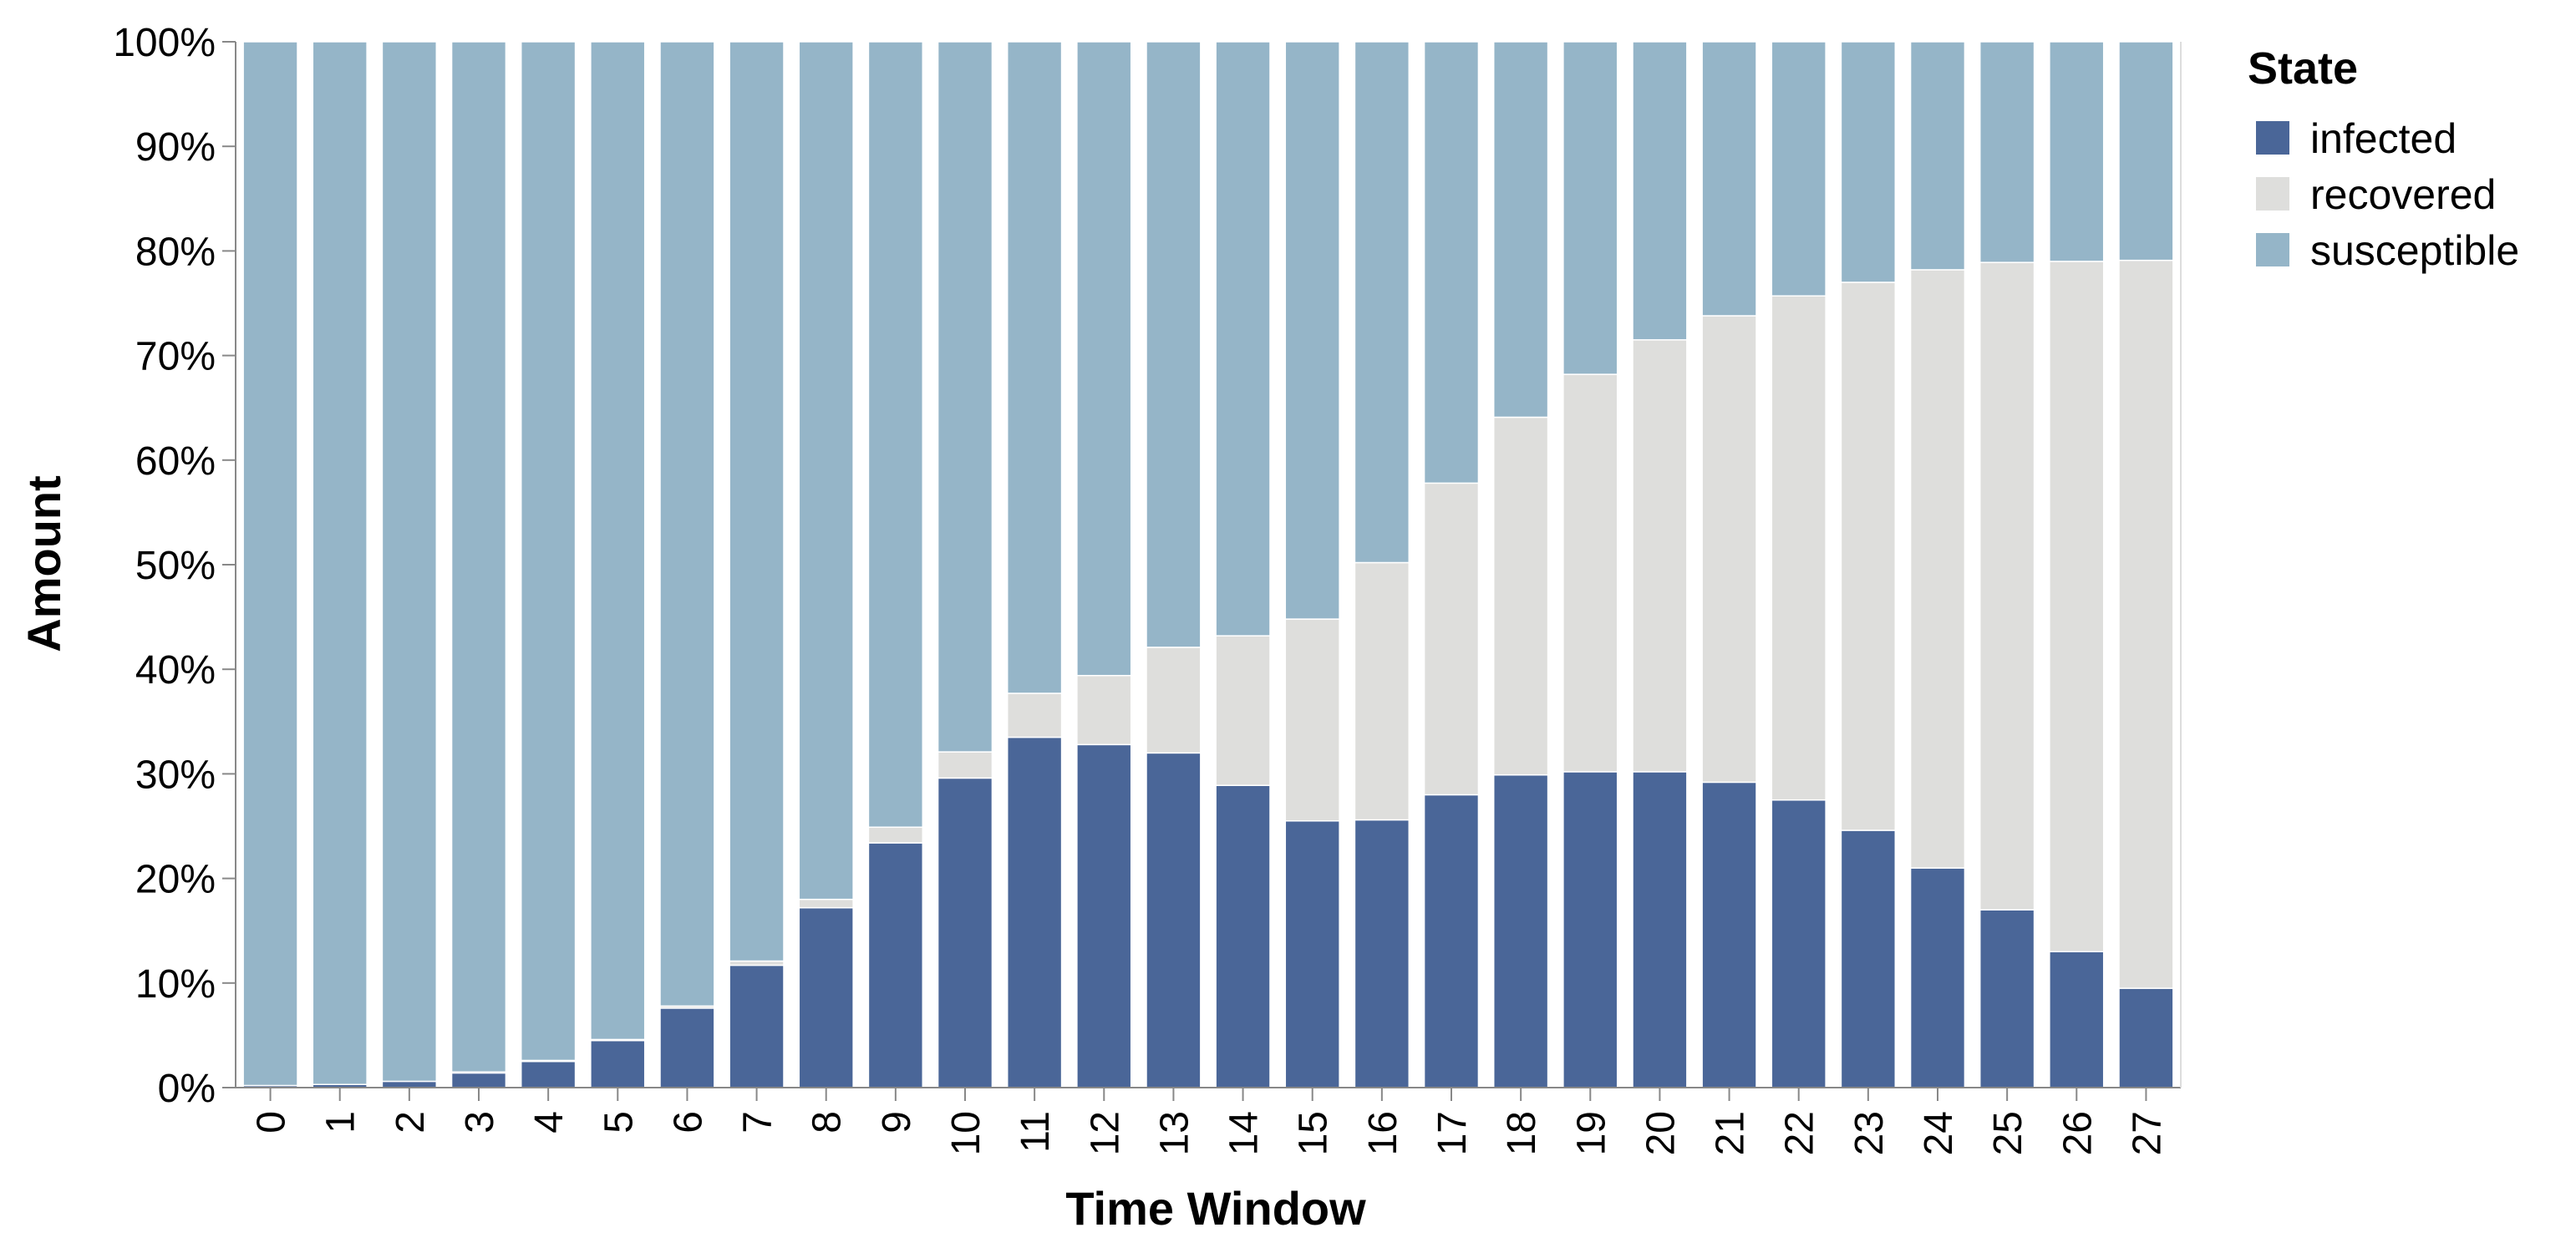 The image size is (2576, 1253). I want to click on x-tick-label: 17, so click(1452, 1133).